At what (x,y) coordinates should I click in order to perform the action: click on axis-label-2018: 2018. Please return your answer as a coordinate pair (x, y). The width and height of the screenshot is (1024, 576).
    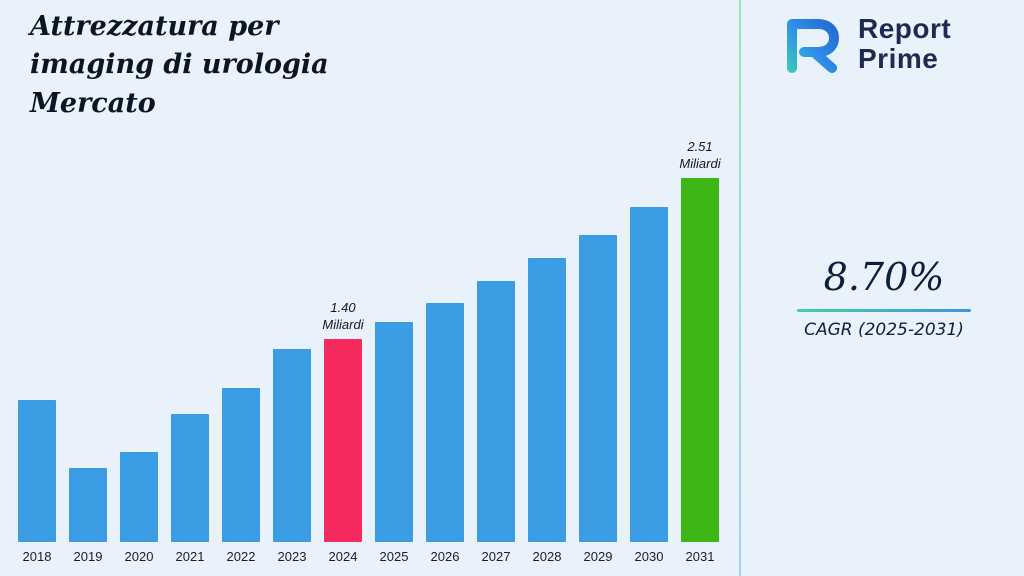
    Looking at the image, I should click on (37, 556).